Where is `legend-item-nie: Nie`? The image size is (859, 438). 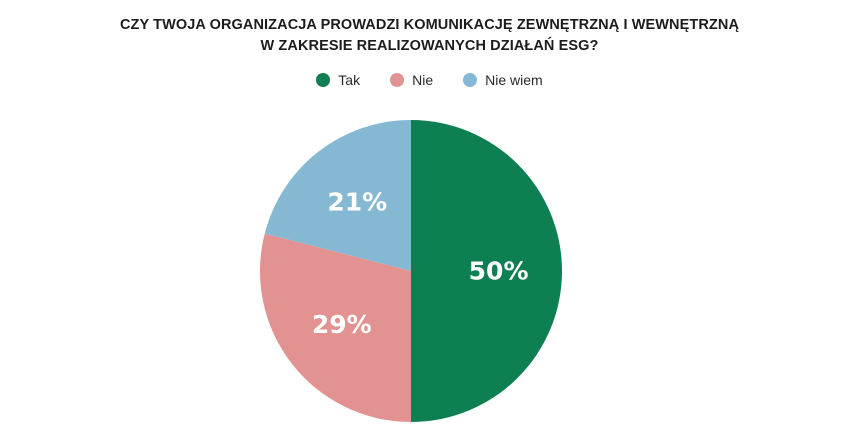
legend-item-nie: Nie is located at coordinates (411, 80).